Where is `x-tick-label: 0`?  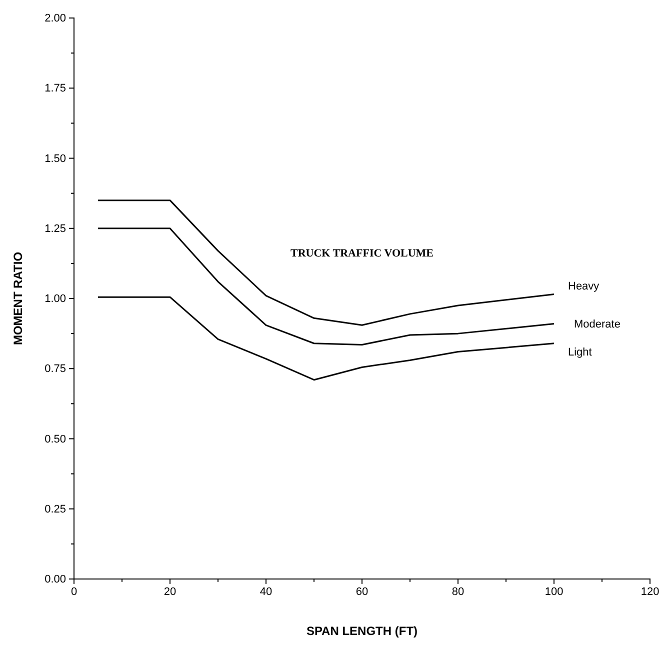
x-tick-label: 0 is located at coordinates (74, 592).